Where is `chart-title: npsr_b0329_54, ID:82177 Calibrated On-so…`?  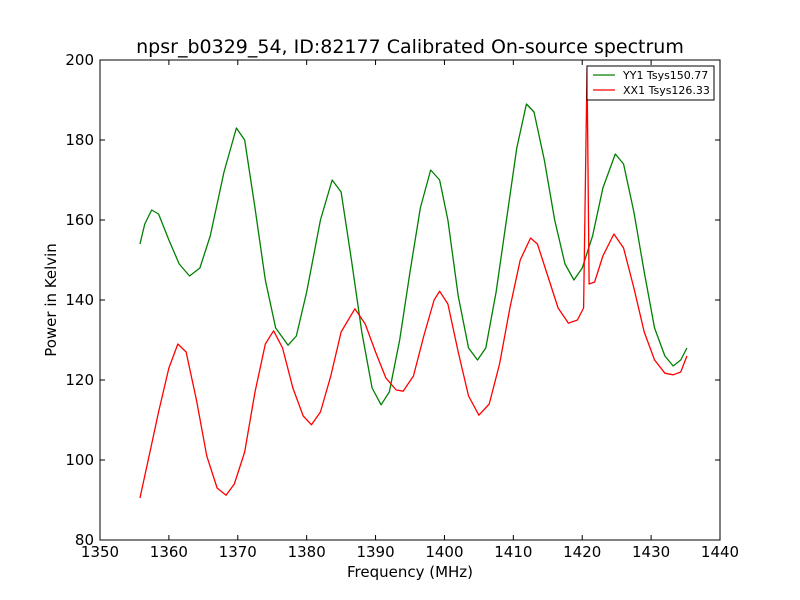 chart-title: npsr_b0329_54, ID:82177 Calibrated On-so… is located at coordinates (410, 47).